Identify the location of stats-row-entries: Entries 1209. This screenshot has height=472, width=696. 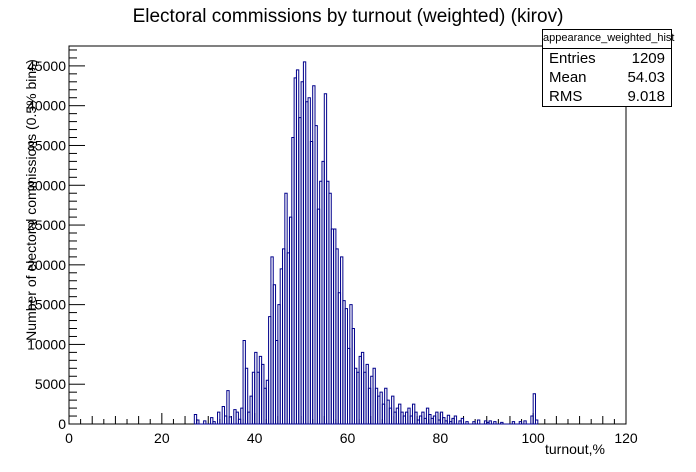
(607, 58).